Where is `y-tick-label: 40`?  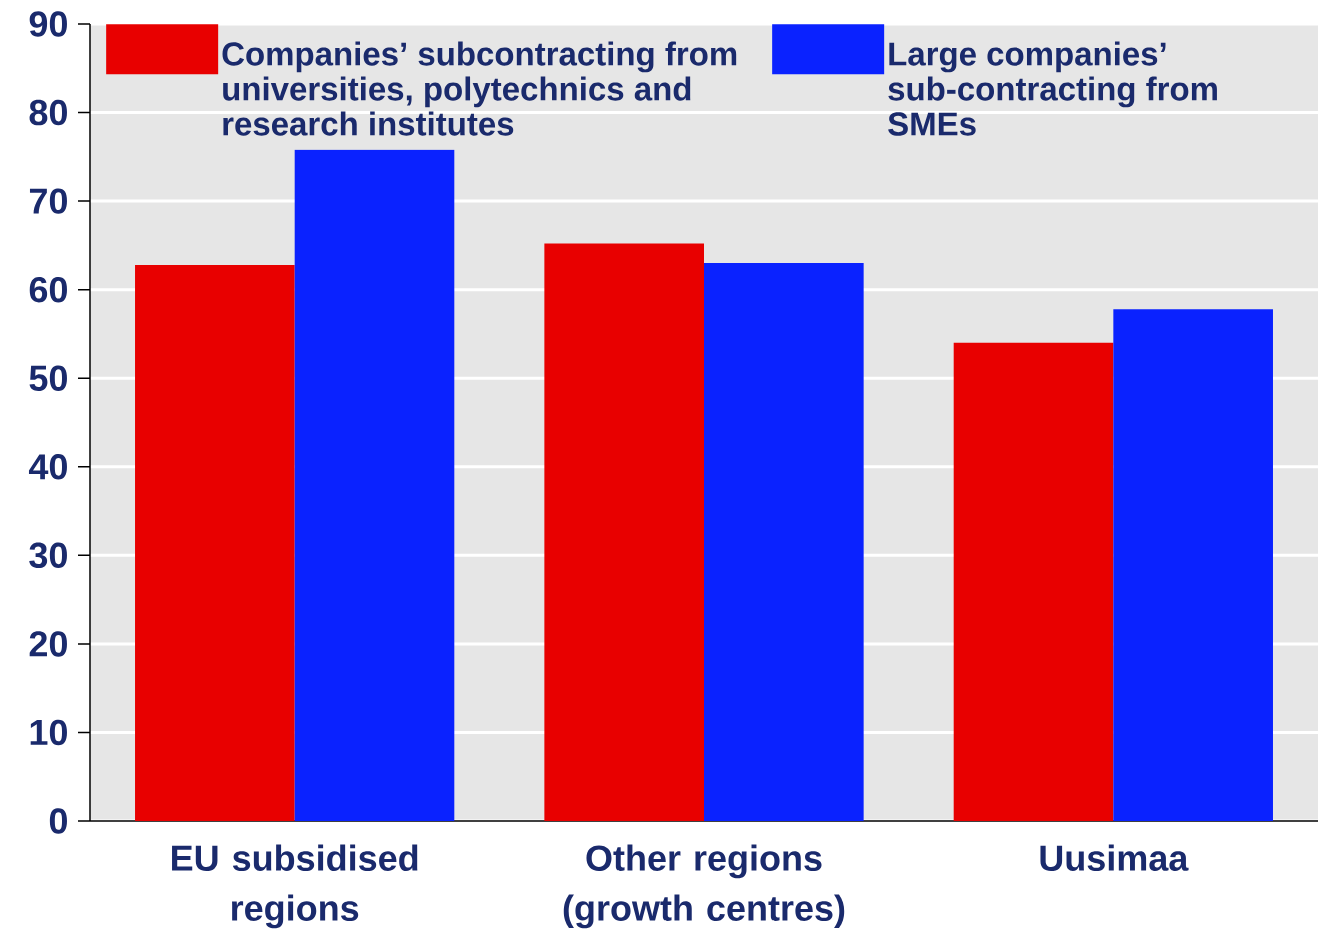
y-tick-label: 40 is located at coordinates (47, 467).